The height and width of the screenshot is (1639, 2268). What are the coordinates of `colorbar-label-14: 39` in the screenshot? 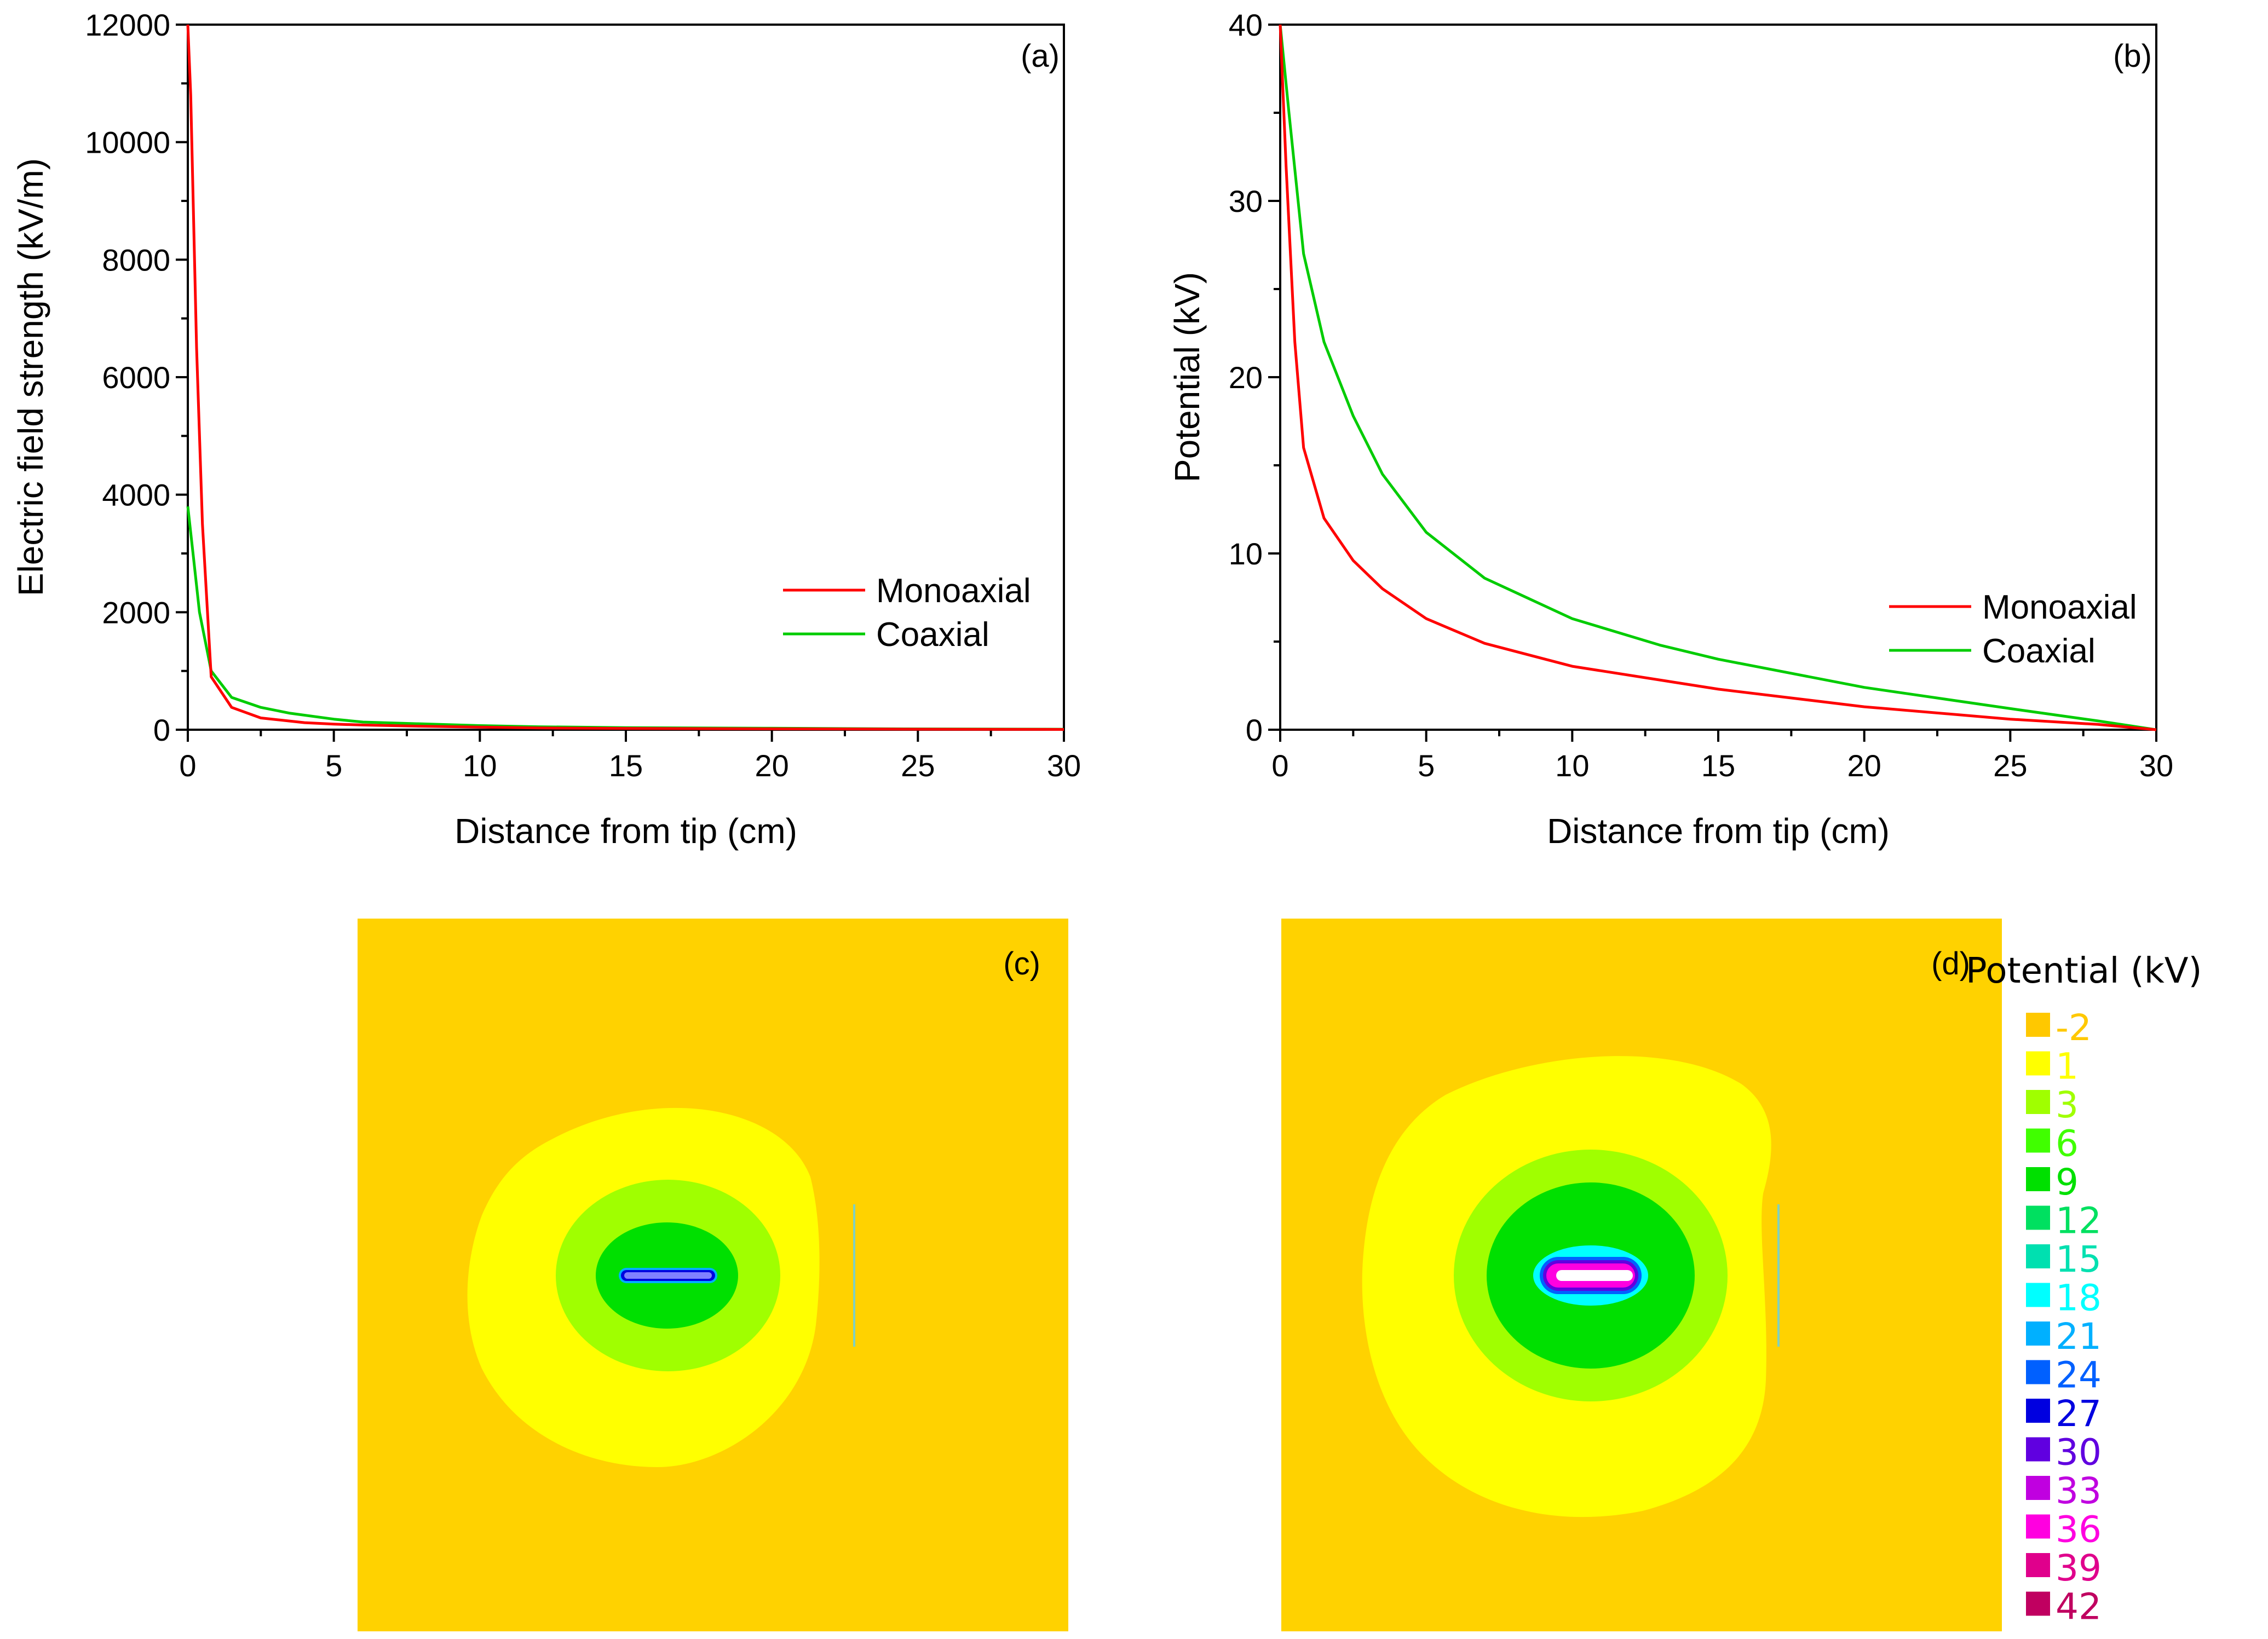 It's located at (2079, 1568).